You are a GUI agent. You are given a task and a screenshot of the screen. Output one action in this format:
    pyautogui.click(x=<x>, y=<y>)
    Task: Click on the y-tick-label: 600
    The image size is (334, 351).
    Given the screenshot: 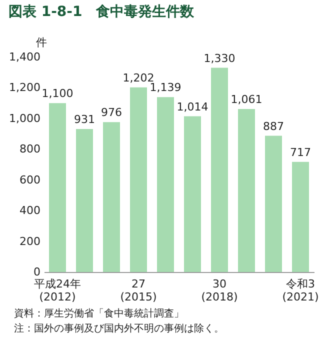 What is the action you would take?
    pyautogui.click(x=30, y=179)
    